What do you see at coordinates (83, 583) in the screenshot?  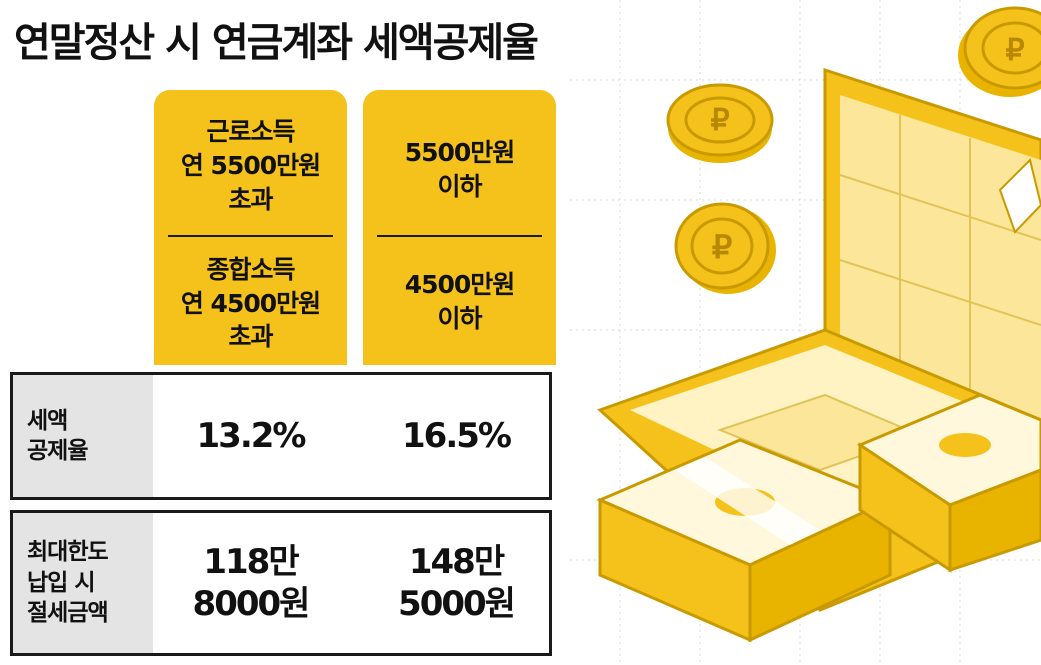 I see `row-label-max-tax-saving: 최대한도 납입 시 절세금액` at bounding box center [83, 583].